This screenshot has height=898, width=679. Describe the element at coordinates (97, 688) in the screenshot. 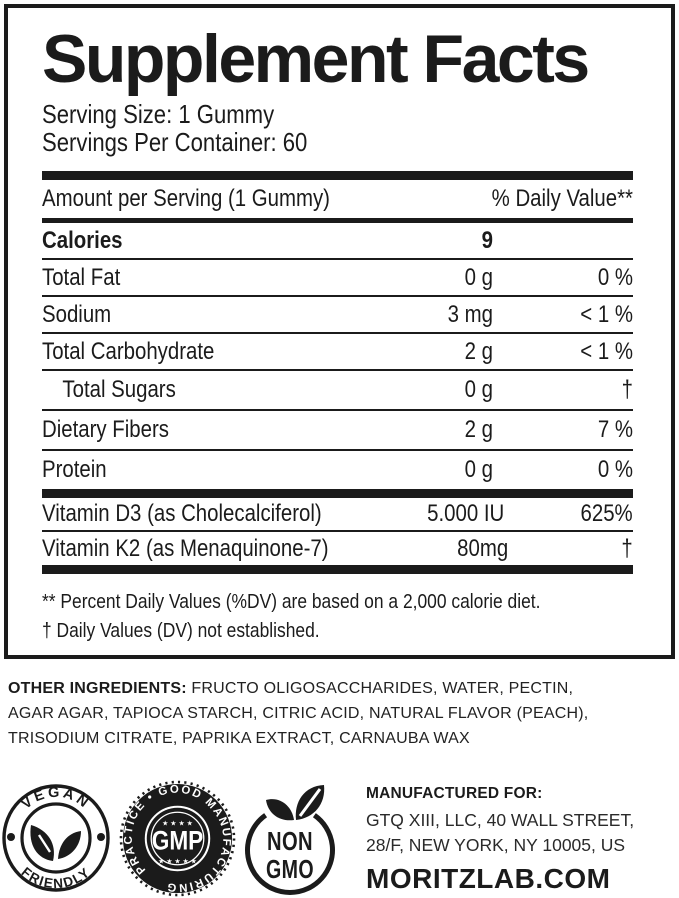

I see `ingredients-label: OTHER INGREDIENTS:` at that location.